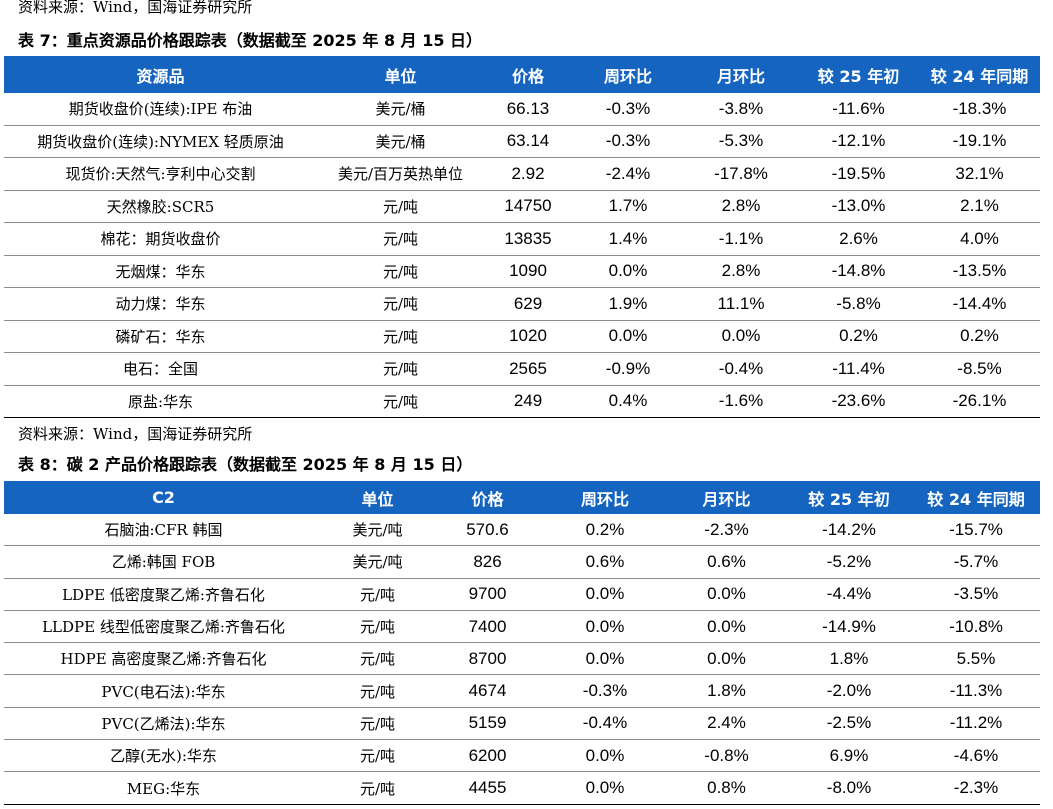  What do you see at coordinates (163, 756) in the screenshot?
I see `table-cell: 乙醇(无水):华东` at bounding box center [163, 756].